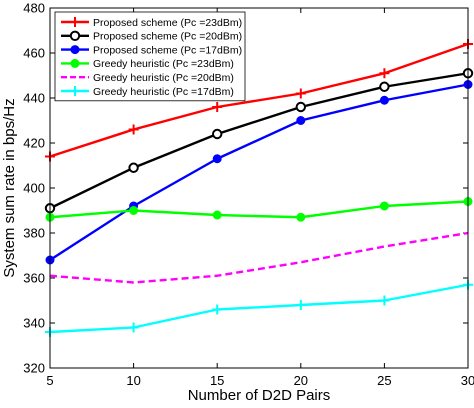  What do you see at coordinates (163, 92) in the screenshot?
I see `legend-label: Greedy heuristic (Pc =17dBm)` at bounding box center [163, 92].